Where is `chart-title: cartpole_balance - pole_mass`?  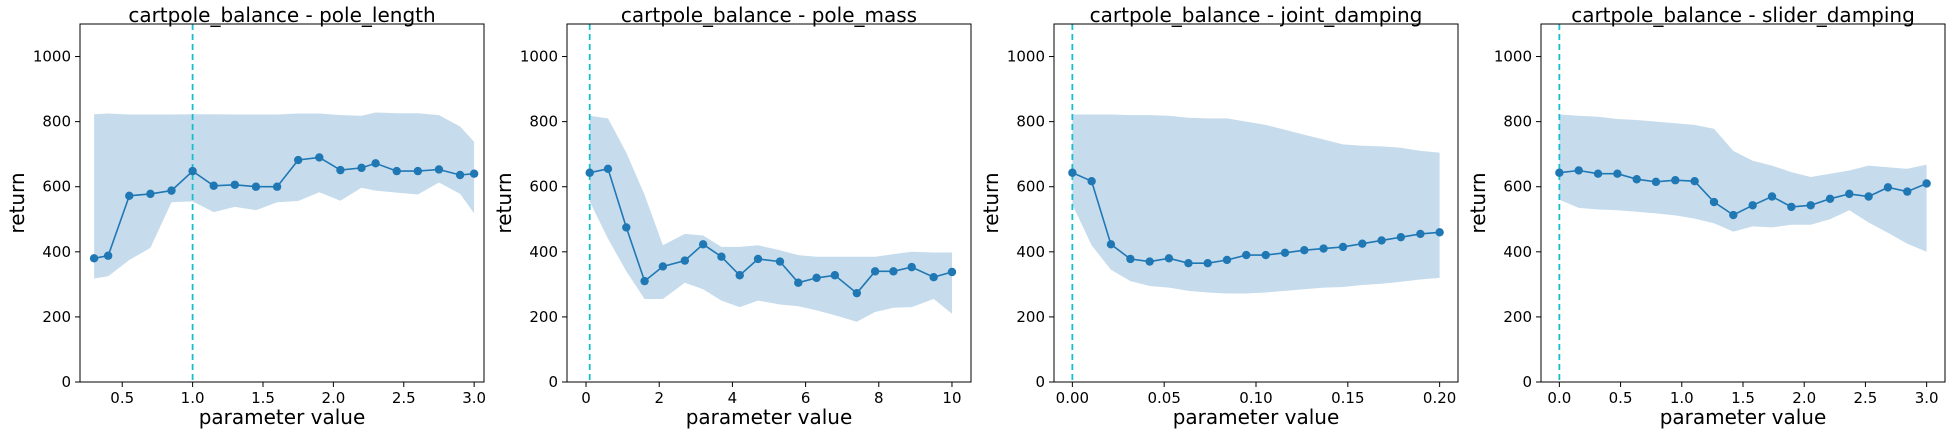
chart-title: cartpole_balance - pole_mass is located at coordinates (769, 15).